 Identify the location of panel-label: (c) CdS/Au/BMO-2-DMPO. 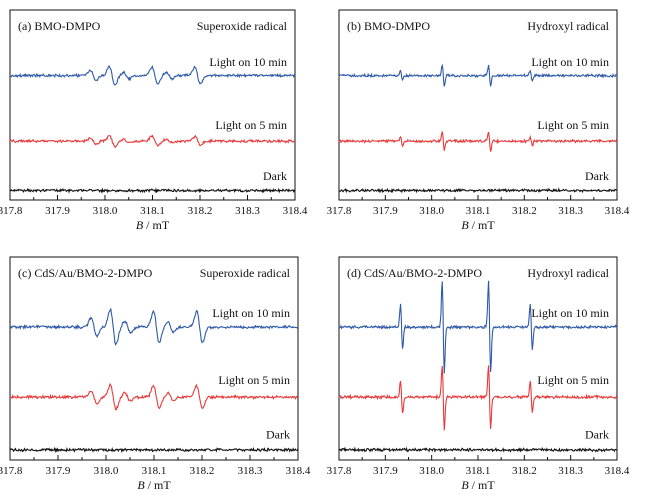
(85, 273).